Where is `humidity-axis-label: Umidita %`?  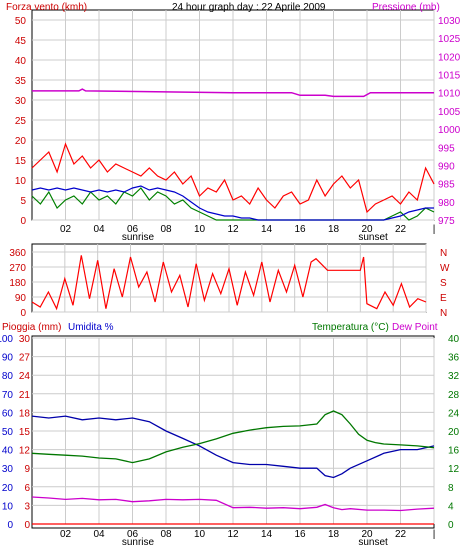 humidity-axis-label: Umidita % is located at coordinates (91, 327).